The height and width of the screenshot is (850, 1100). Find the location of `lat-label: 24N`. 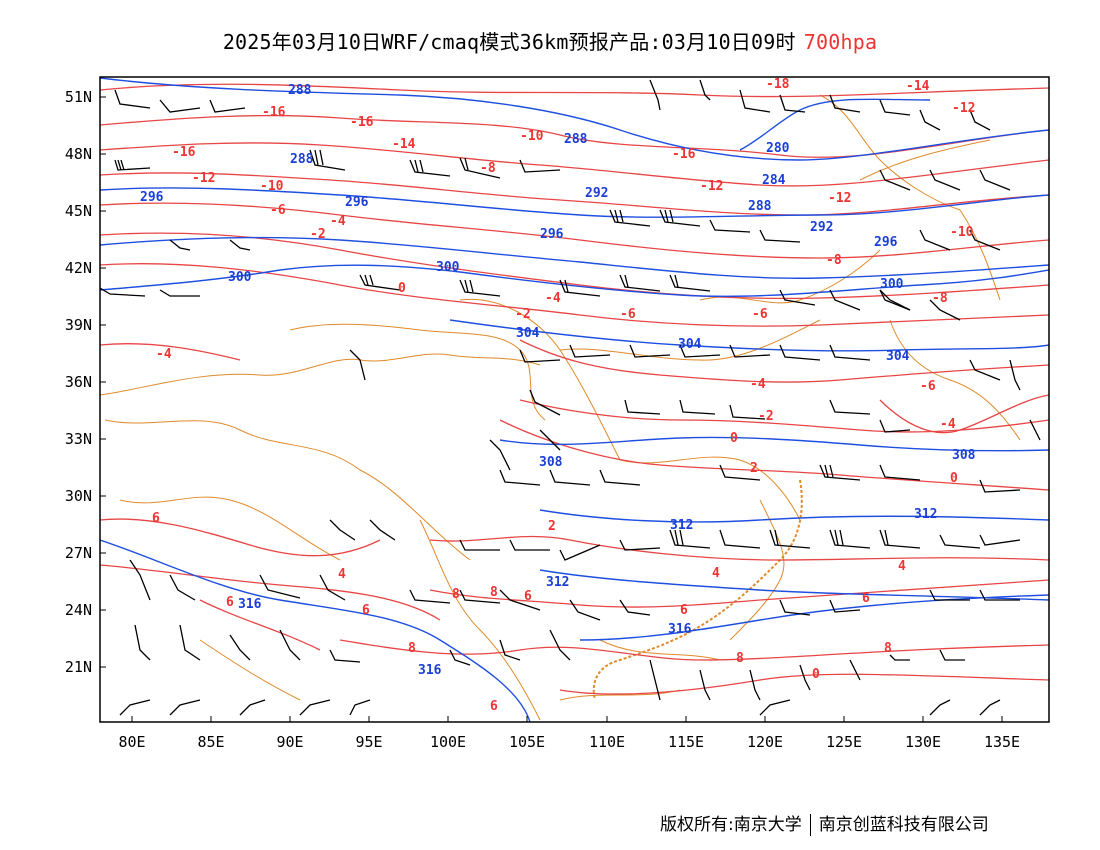

lat-label: 24N is located at coordinates (78, 610).